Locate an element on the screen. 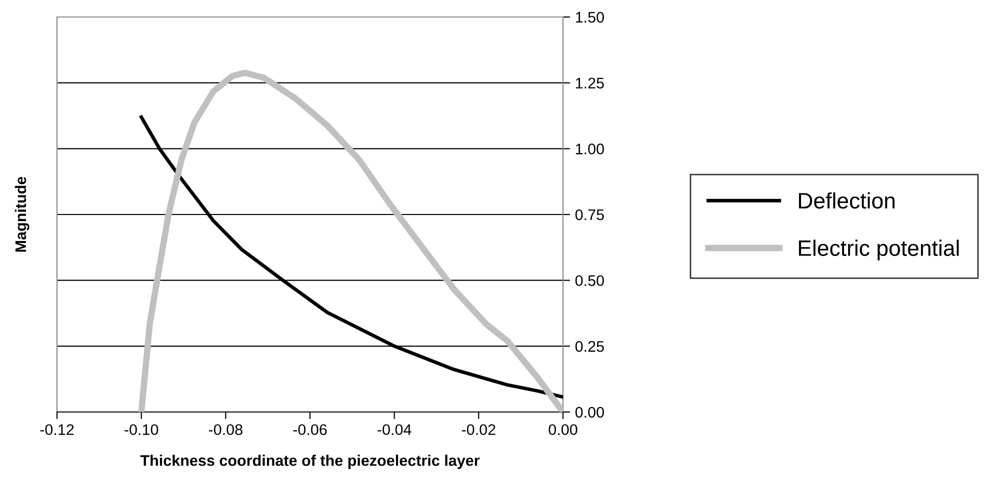  legend-label: Electric potential is located at coordinates (878, 250).